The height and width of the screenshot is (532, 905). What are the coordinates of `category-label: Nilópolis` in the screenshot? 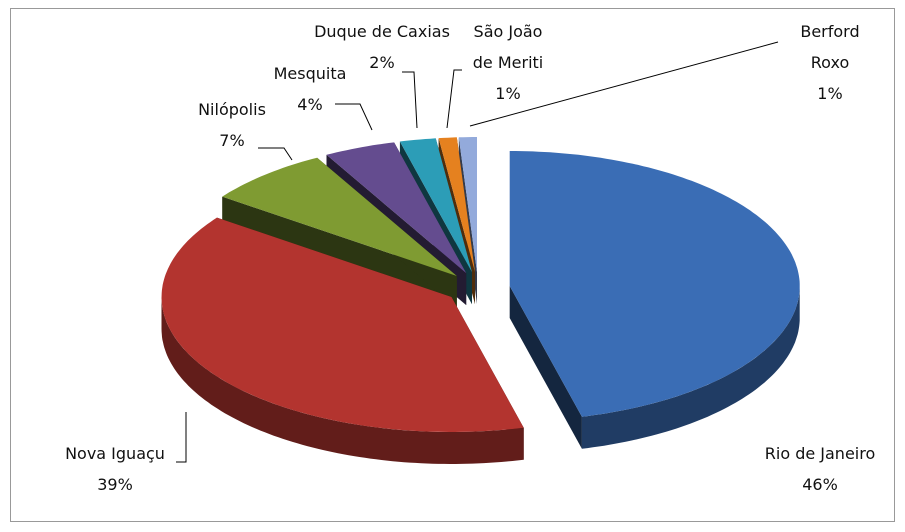 It's located at (232, 109).